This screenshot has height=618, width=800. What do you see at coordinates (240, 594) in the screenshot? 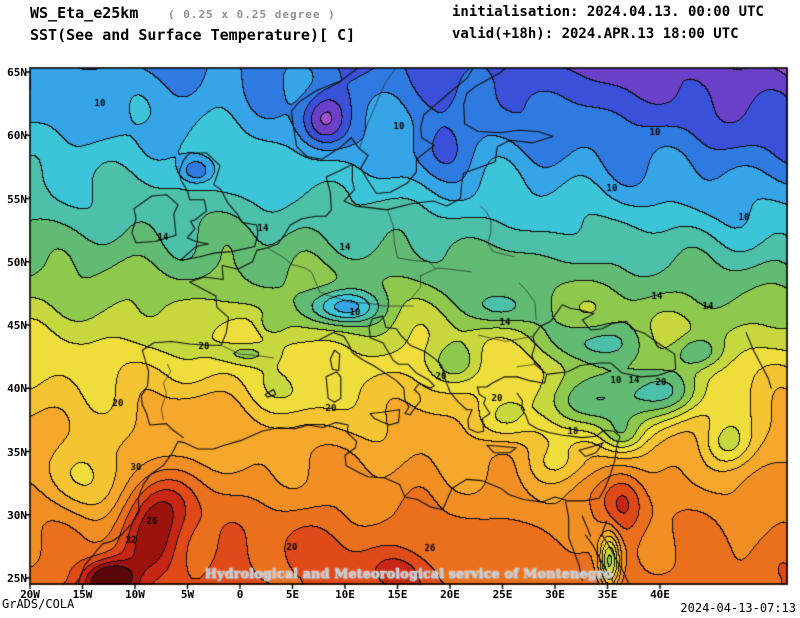
I see `lon-tick-label: 0` at bounding box center [240, 594].